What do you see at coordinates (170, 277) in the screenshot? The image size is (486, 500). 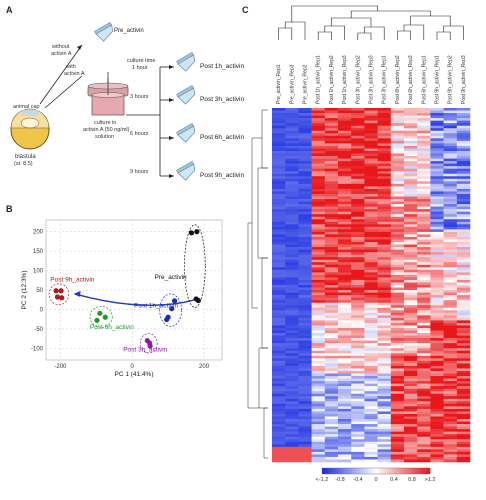 I see `group-label: Pre_activin` at bounding box center [170, 277].